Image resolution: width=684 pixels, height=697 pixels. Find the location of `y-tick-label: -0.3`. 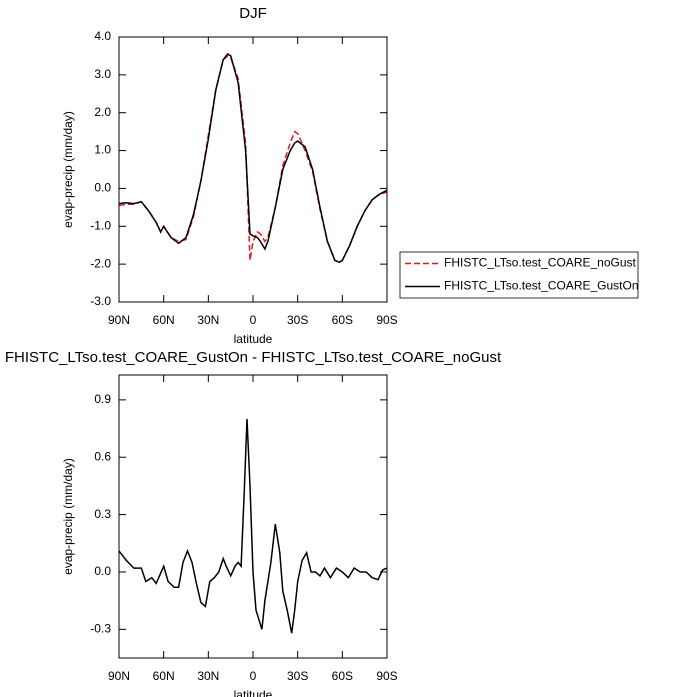

y-tick-label: -0.3 is located at coordinates (100, 628).